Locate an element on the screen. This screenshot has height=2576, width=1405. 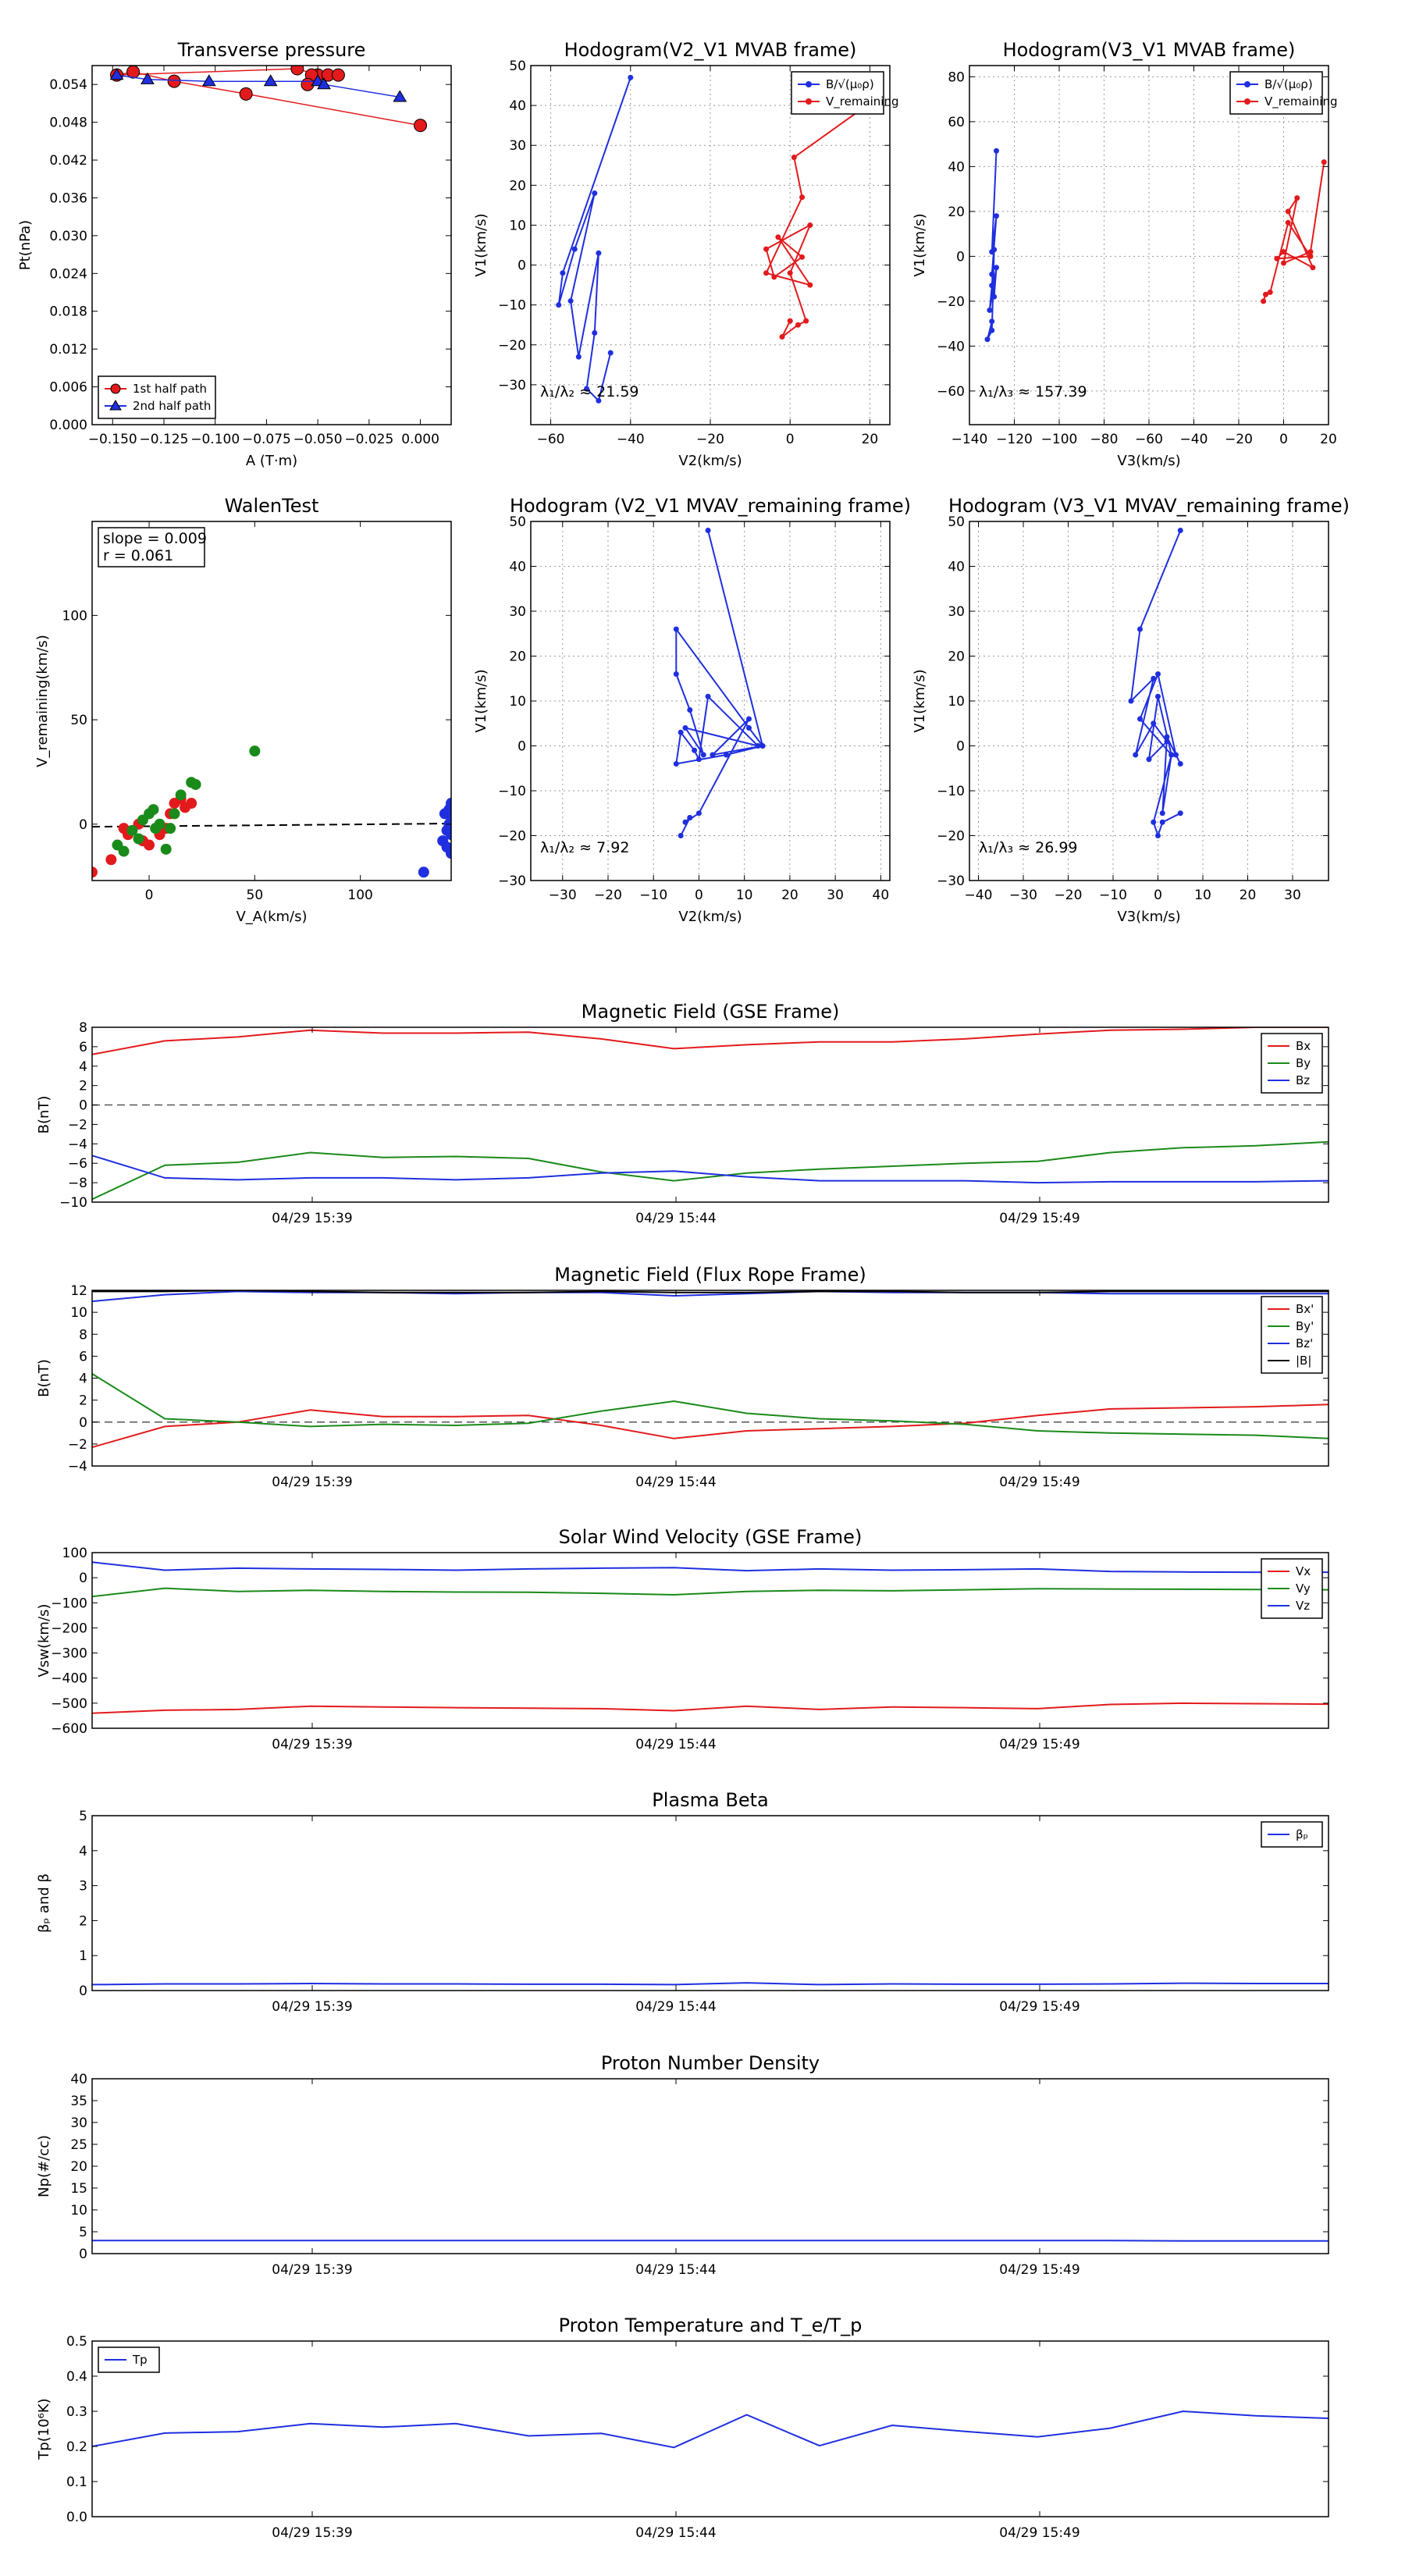
x-tick-label: −0.025 is located at coordinates (369, 439).